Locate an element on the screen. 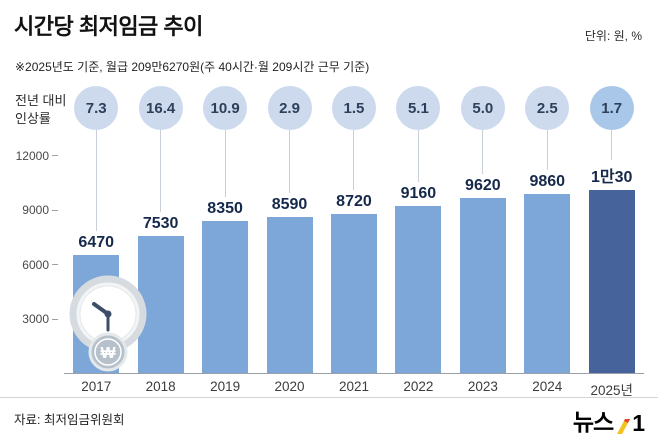  page-title: 시간당 최저임금 추이 is located at coordinates (108, 26).